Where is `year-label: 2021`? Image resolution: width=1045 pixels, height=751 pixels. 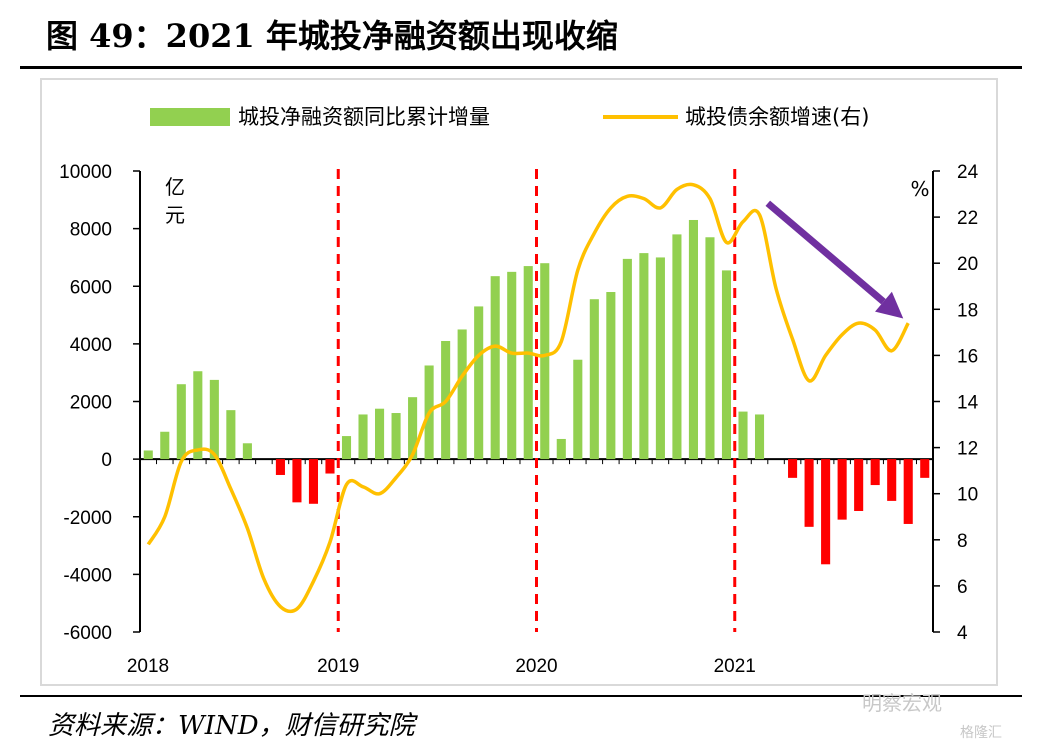
year-label: 2021 is located at coordinates (735, 666).